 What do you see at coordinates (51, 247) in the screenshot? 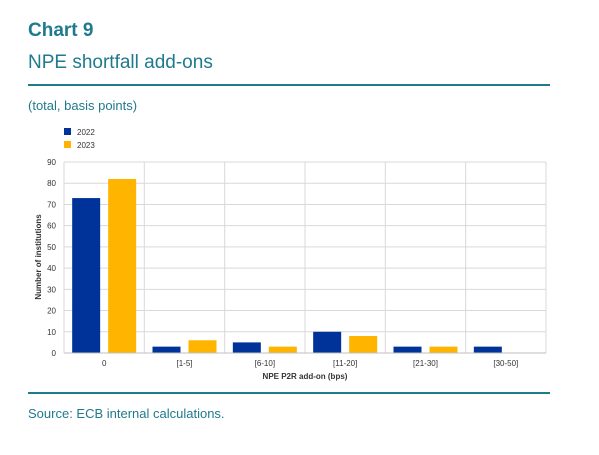
I see `y-tick-label: 50` at bounding box center [51, 247].